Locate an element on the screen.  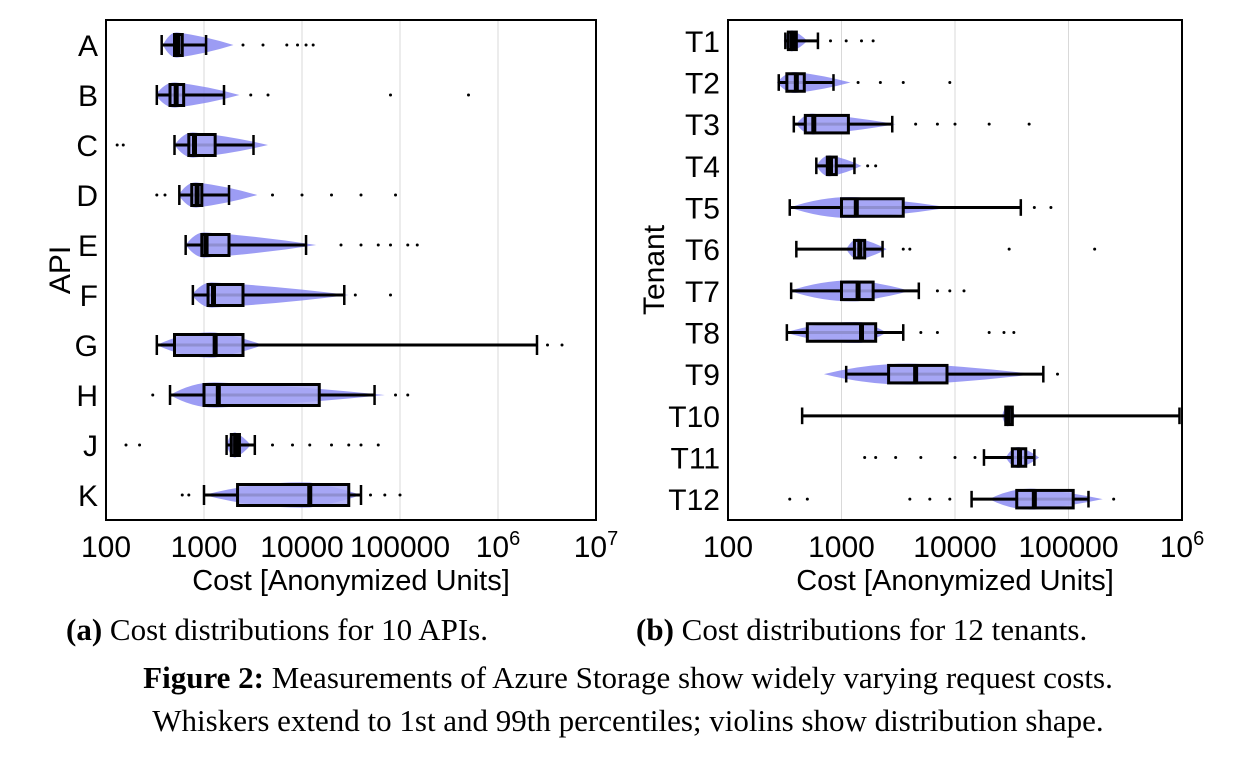
box-T12 is located at coordinates (1045, 499).